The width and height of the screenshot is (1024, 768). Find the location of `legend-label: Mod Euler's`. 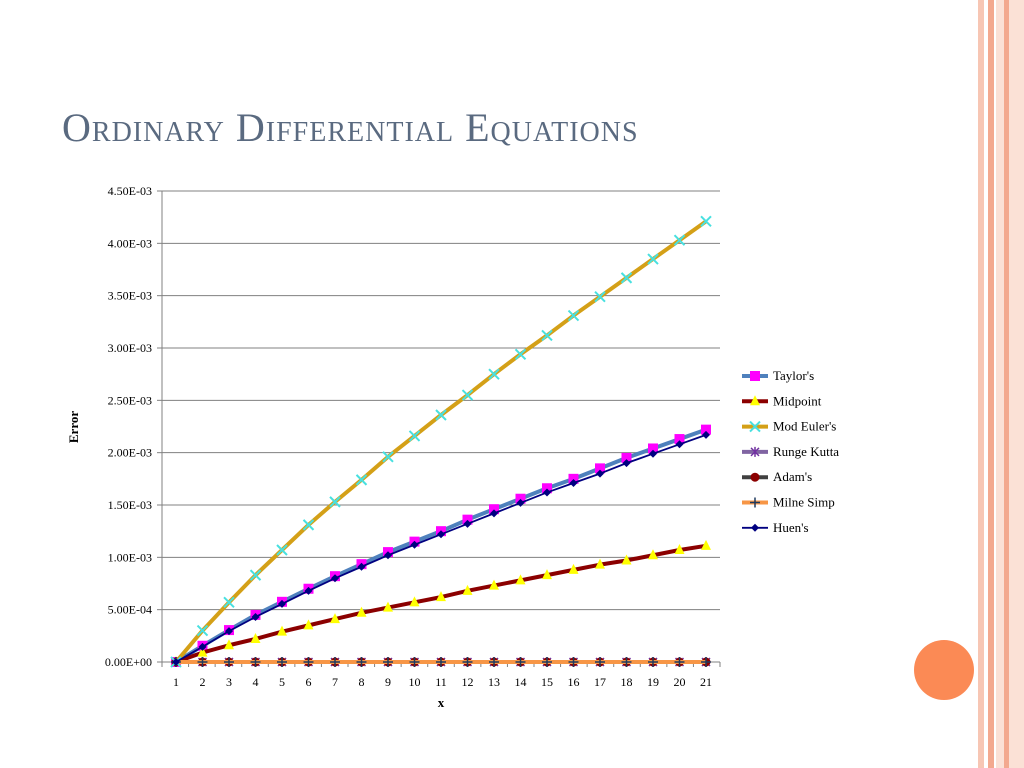

legend-label: Mod Euler's is located at coordinates (804, 426).